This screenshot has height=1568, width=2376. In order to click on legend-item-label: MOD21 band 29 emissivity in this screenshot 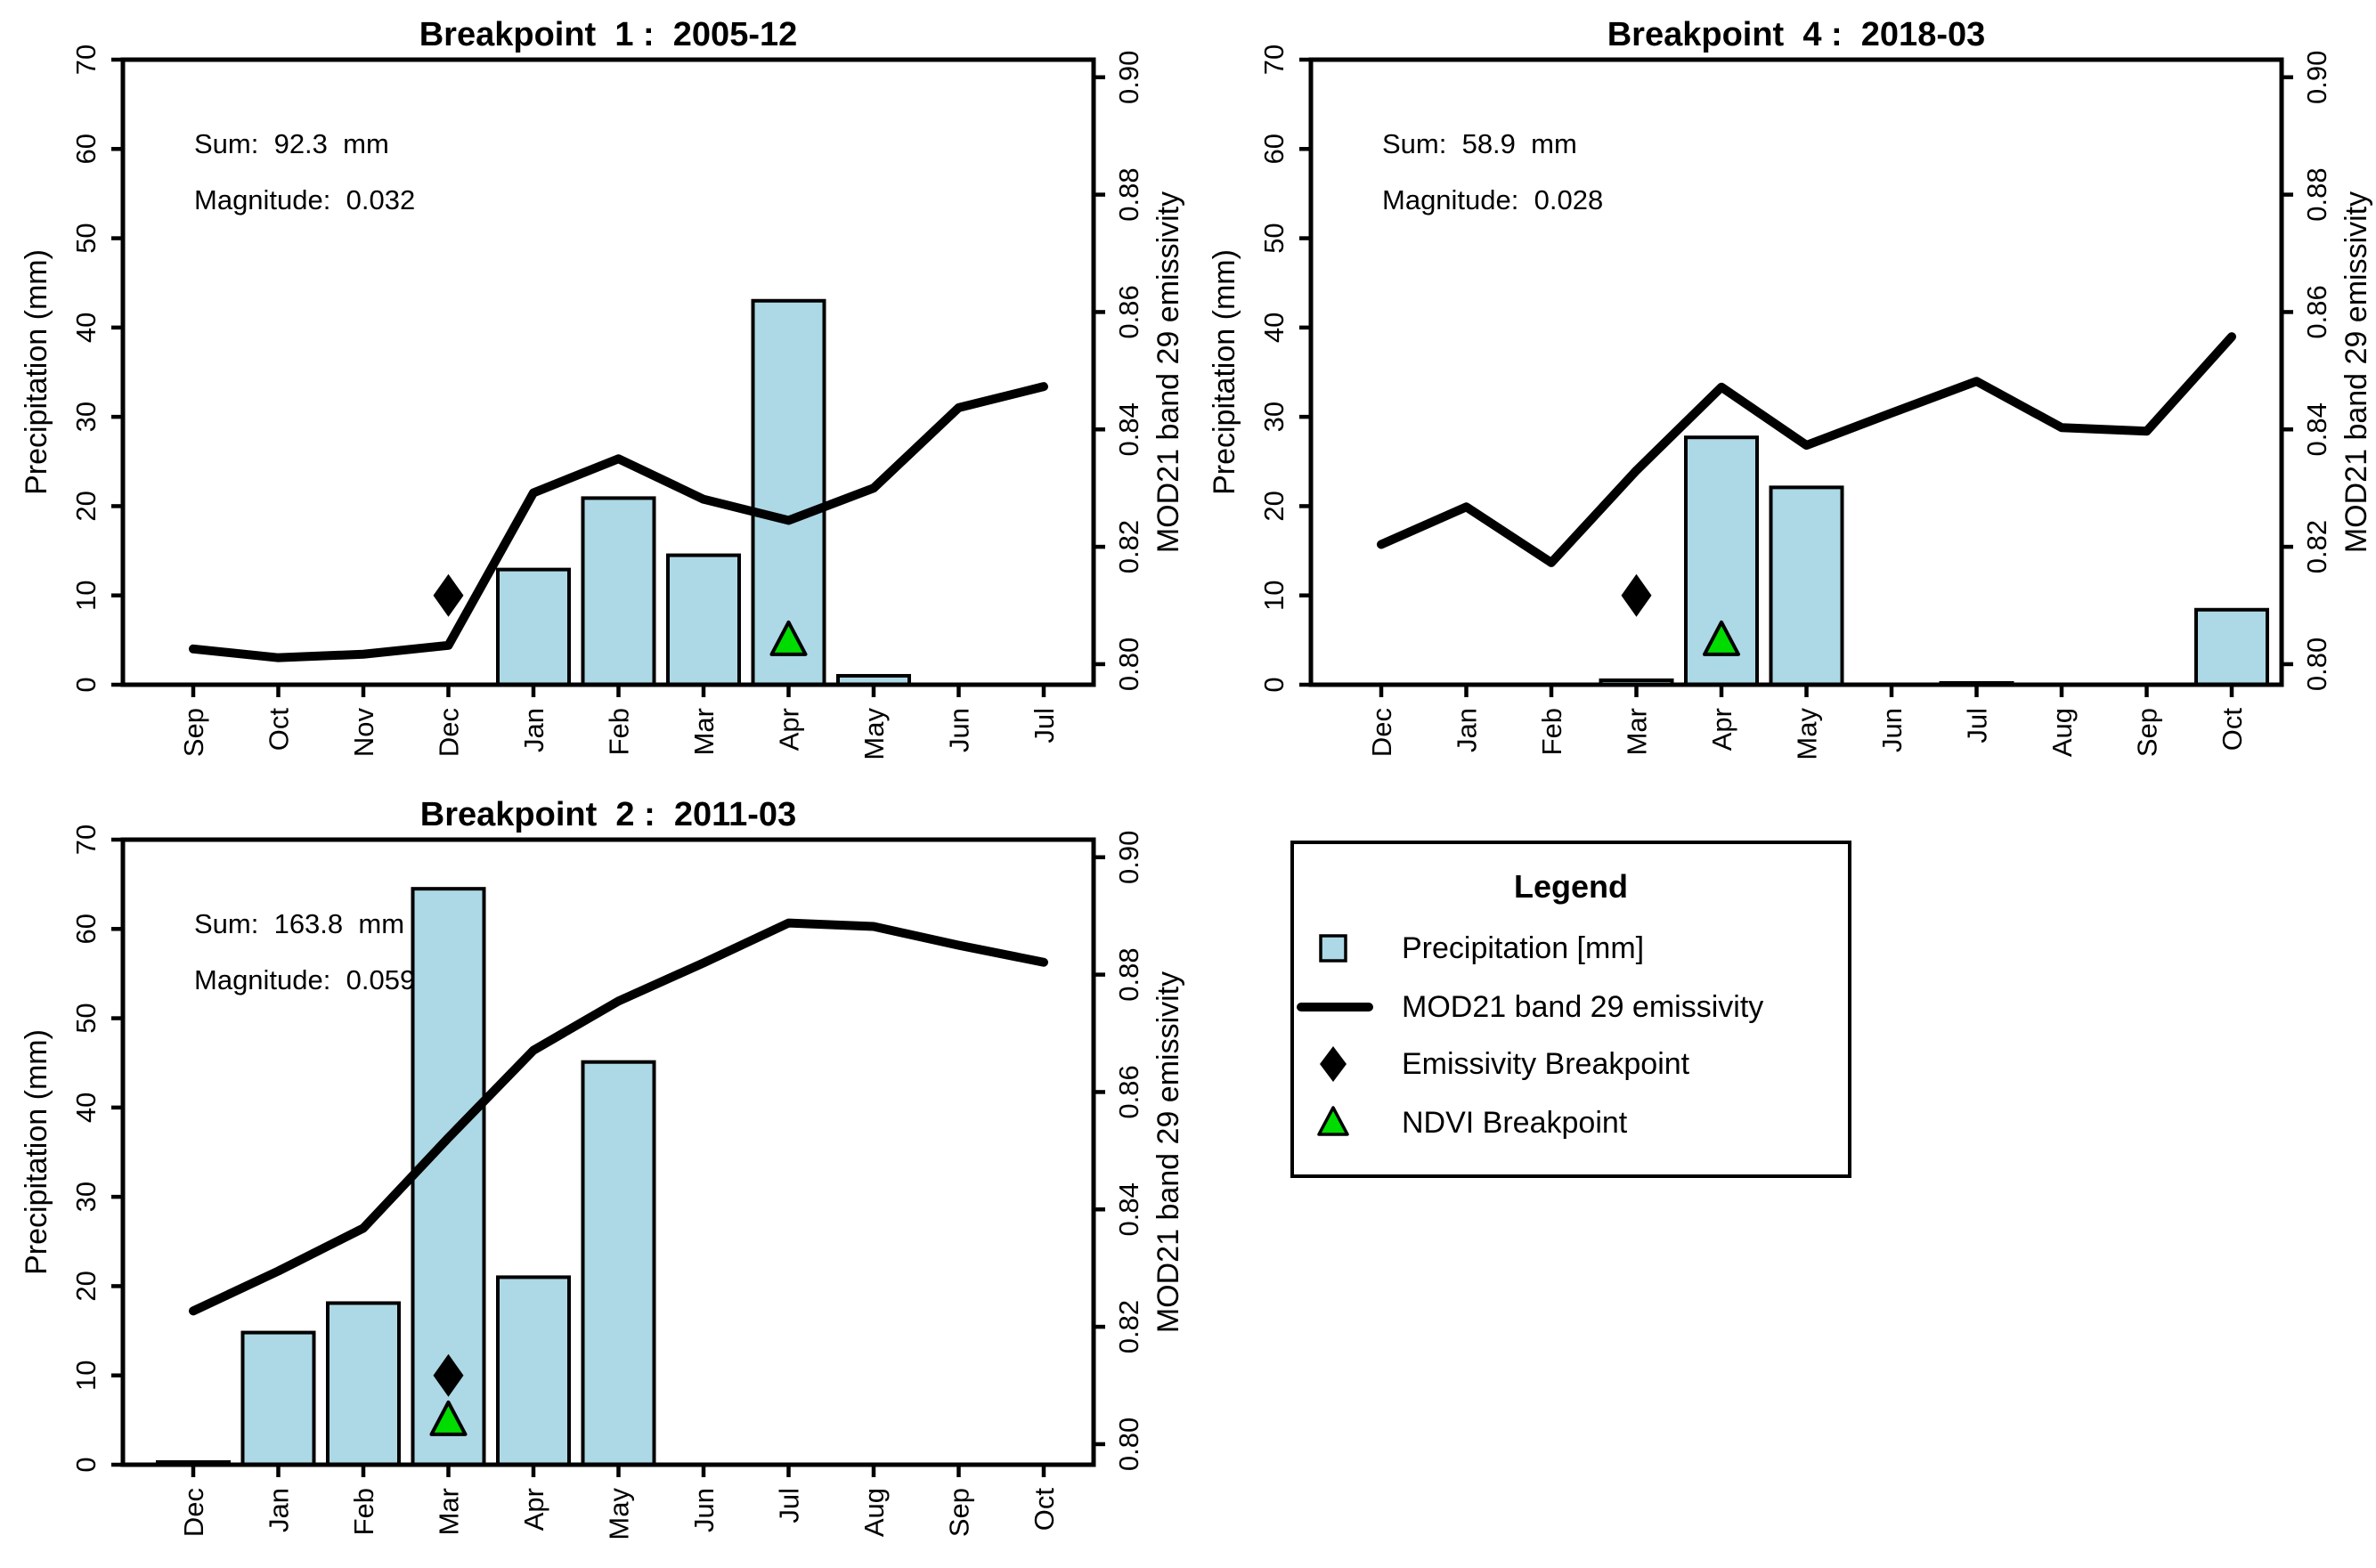, I will do `click(1582, 1007)`.